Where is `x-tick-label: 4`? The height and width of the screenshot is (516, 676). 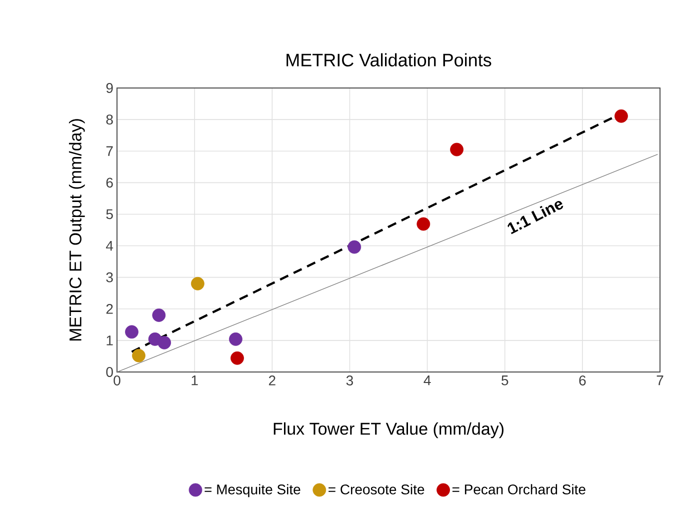 x-tick-label: 4 is located at coordinates (427, 381).